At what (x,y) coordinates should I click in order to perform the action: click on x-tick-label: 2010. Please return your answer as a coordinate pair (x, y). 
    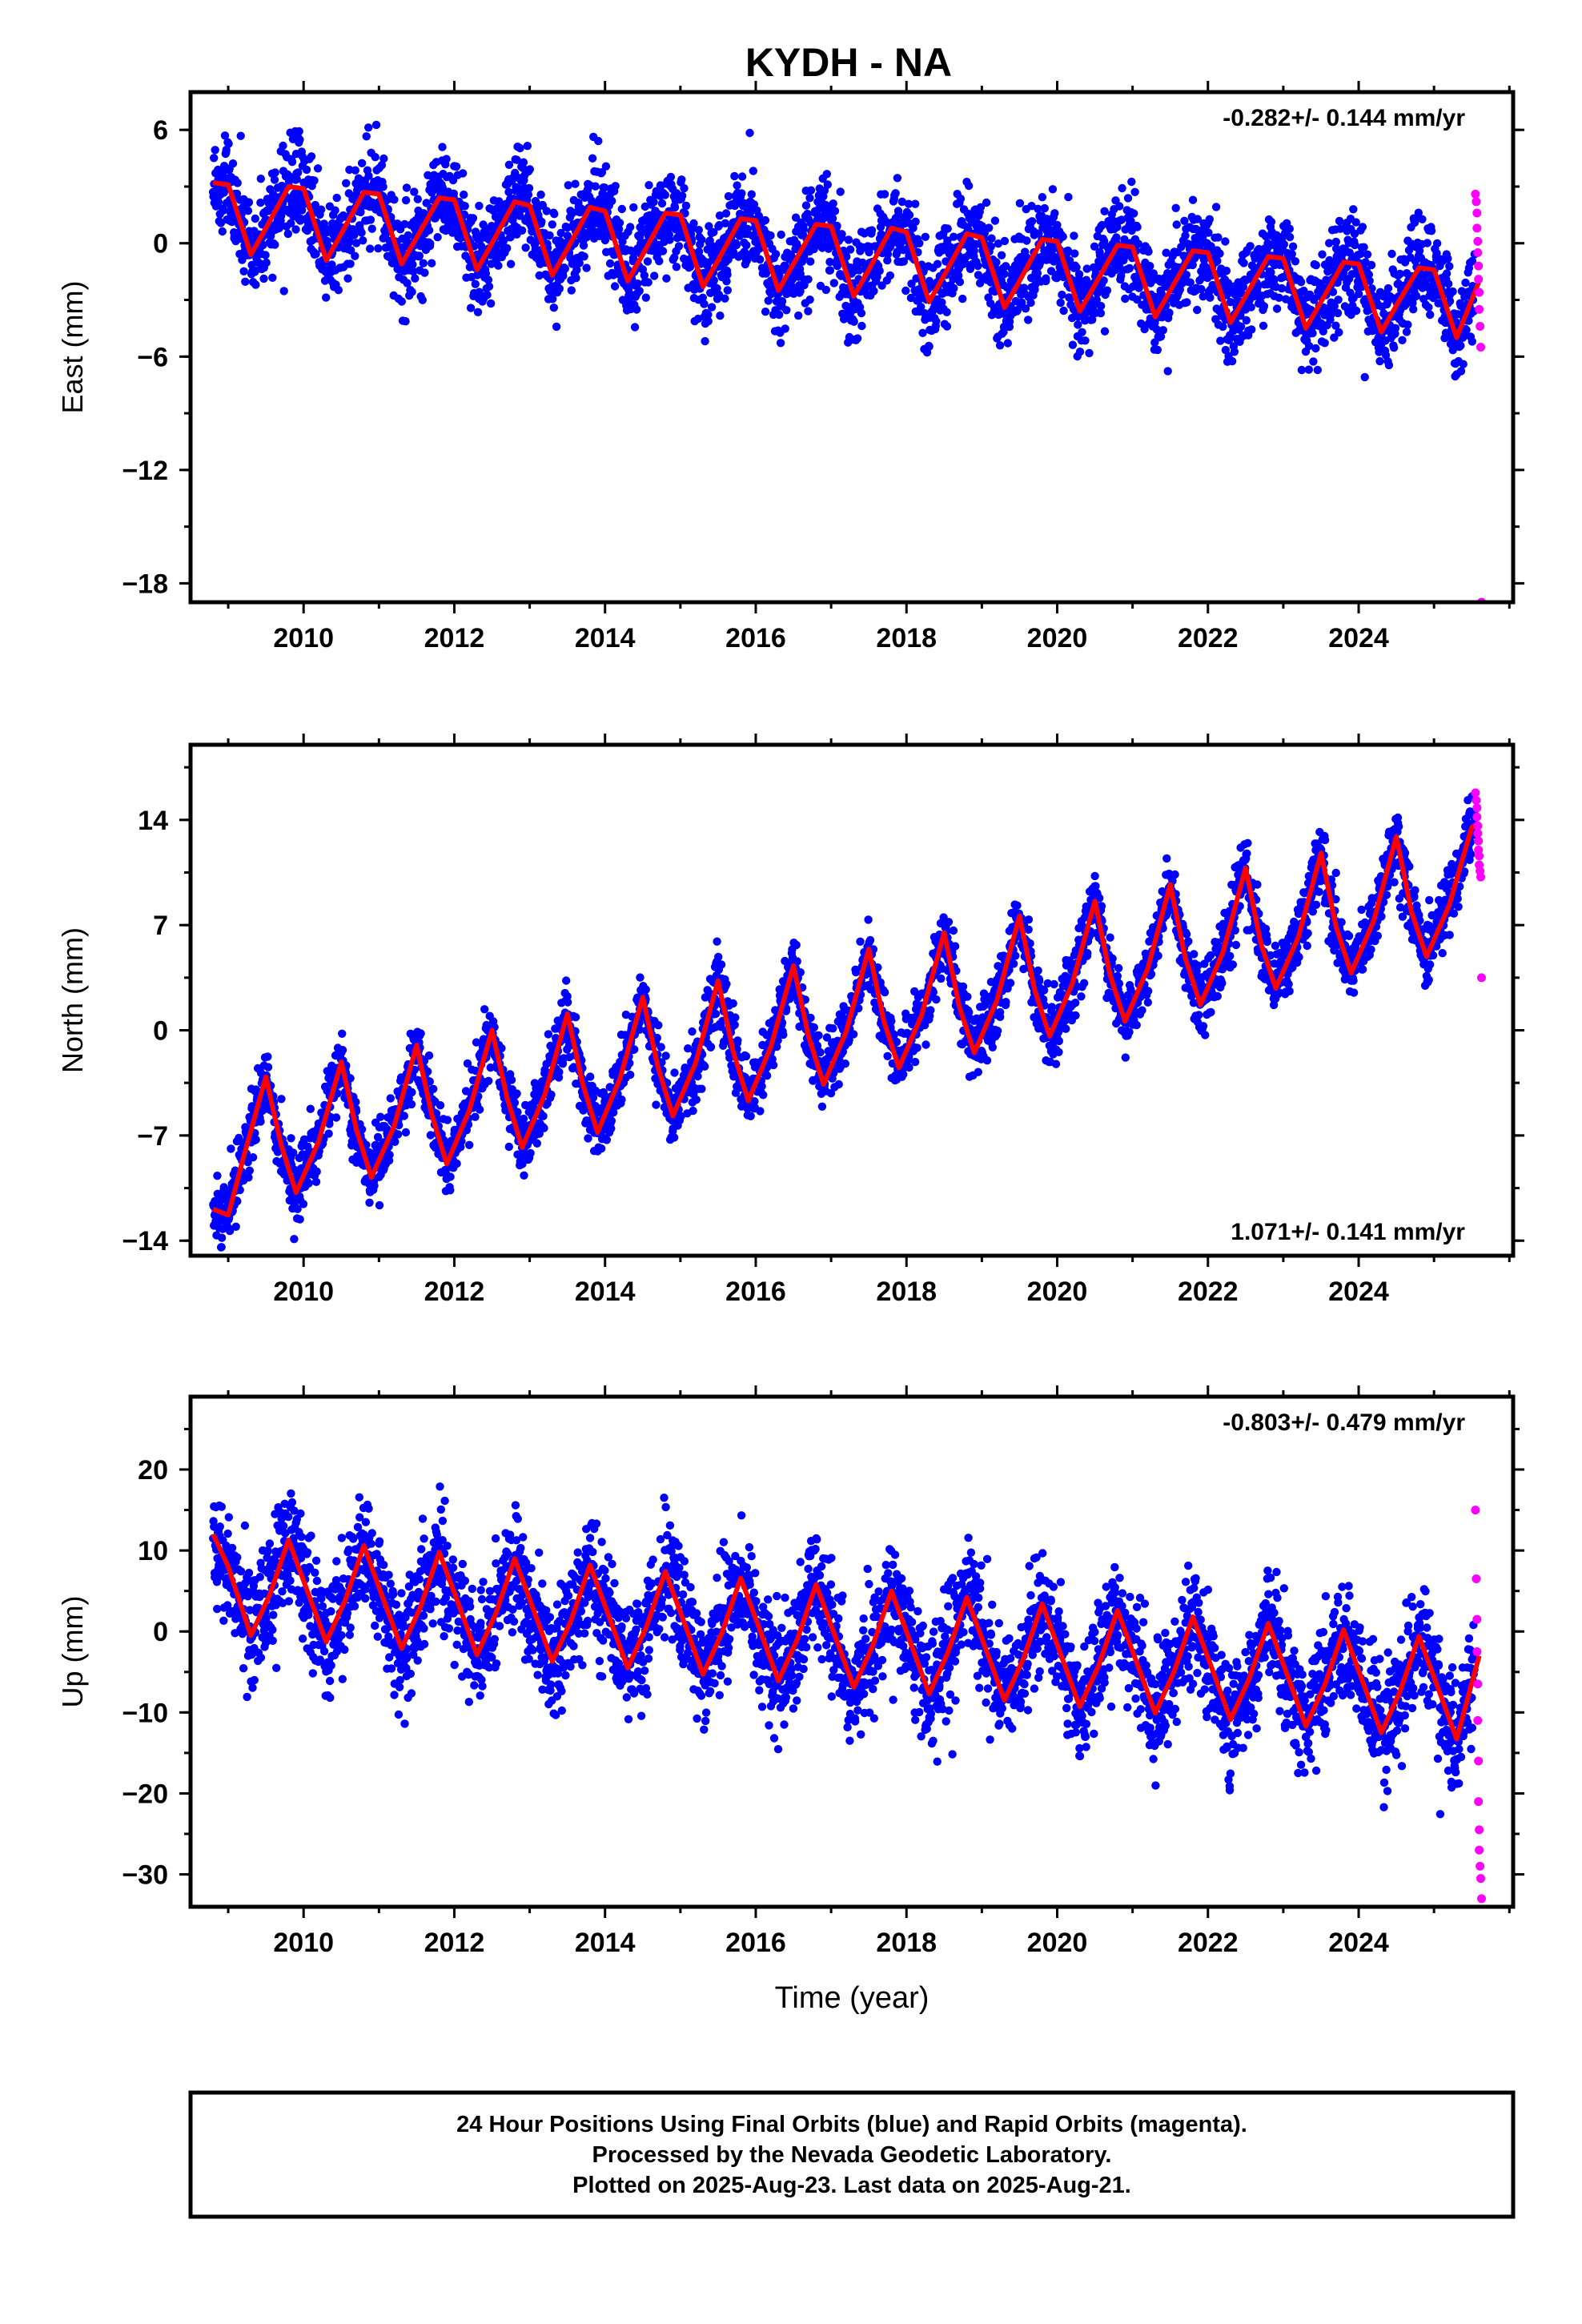
    Looking at the image, I should click on (303, 638).